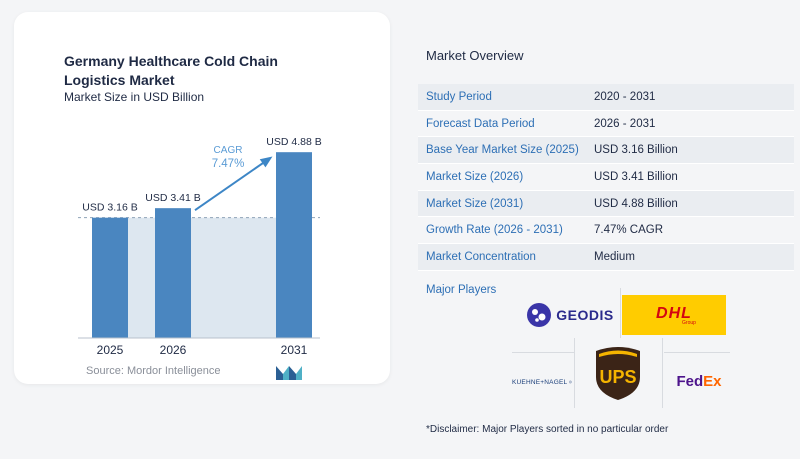 Image resolution: width=800 pixels, height=459 pixels. I want to click on mordor-intelligence-logo, so click(289, 373).